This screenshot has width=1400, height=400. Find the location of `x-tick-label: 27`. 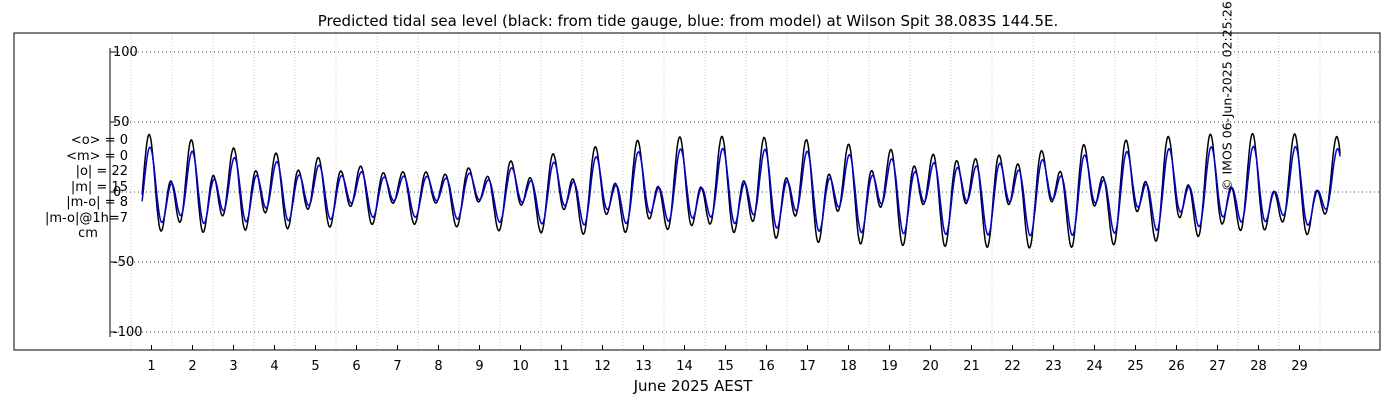

x-tick-label: 27 is located at coordinates (1217, 366).